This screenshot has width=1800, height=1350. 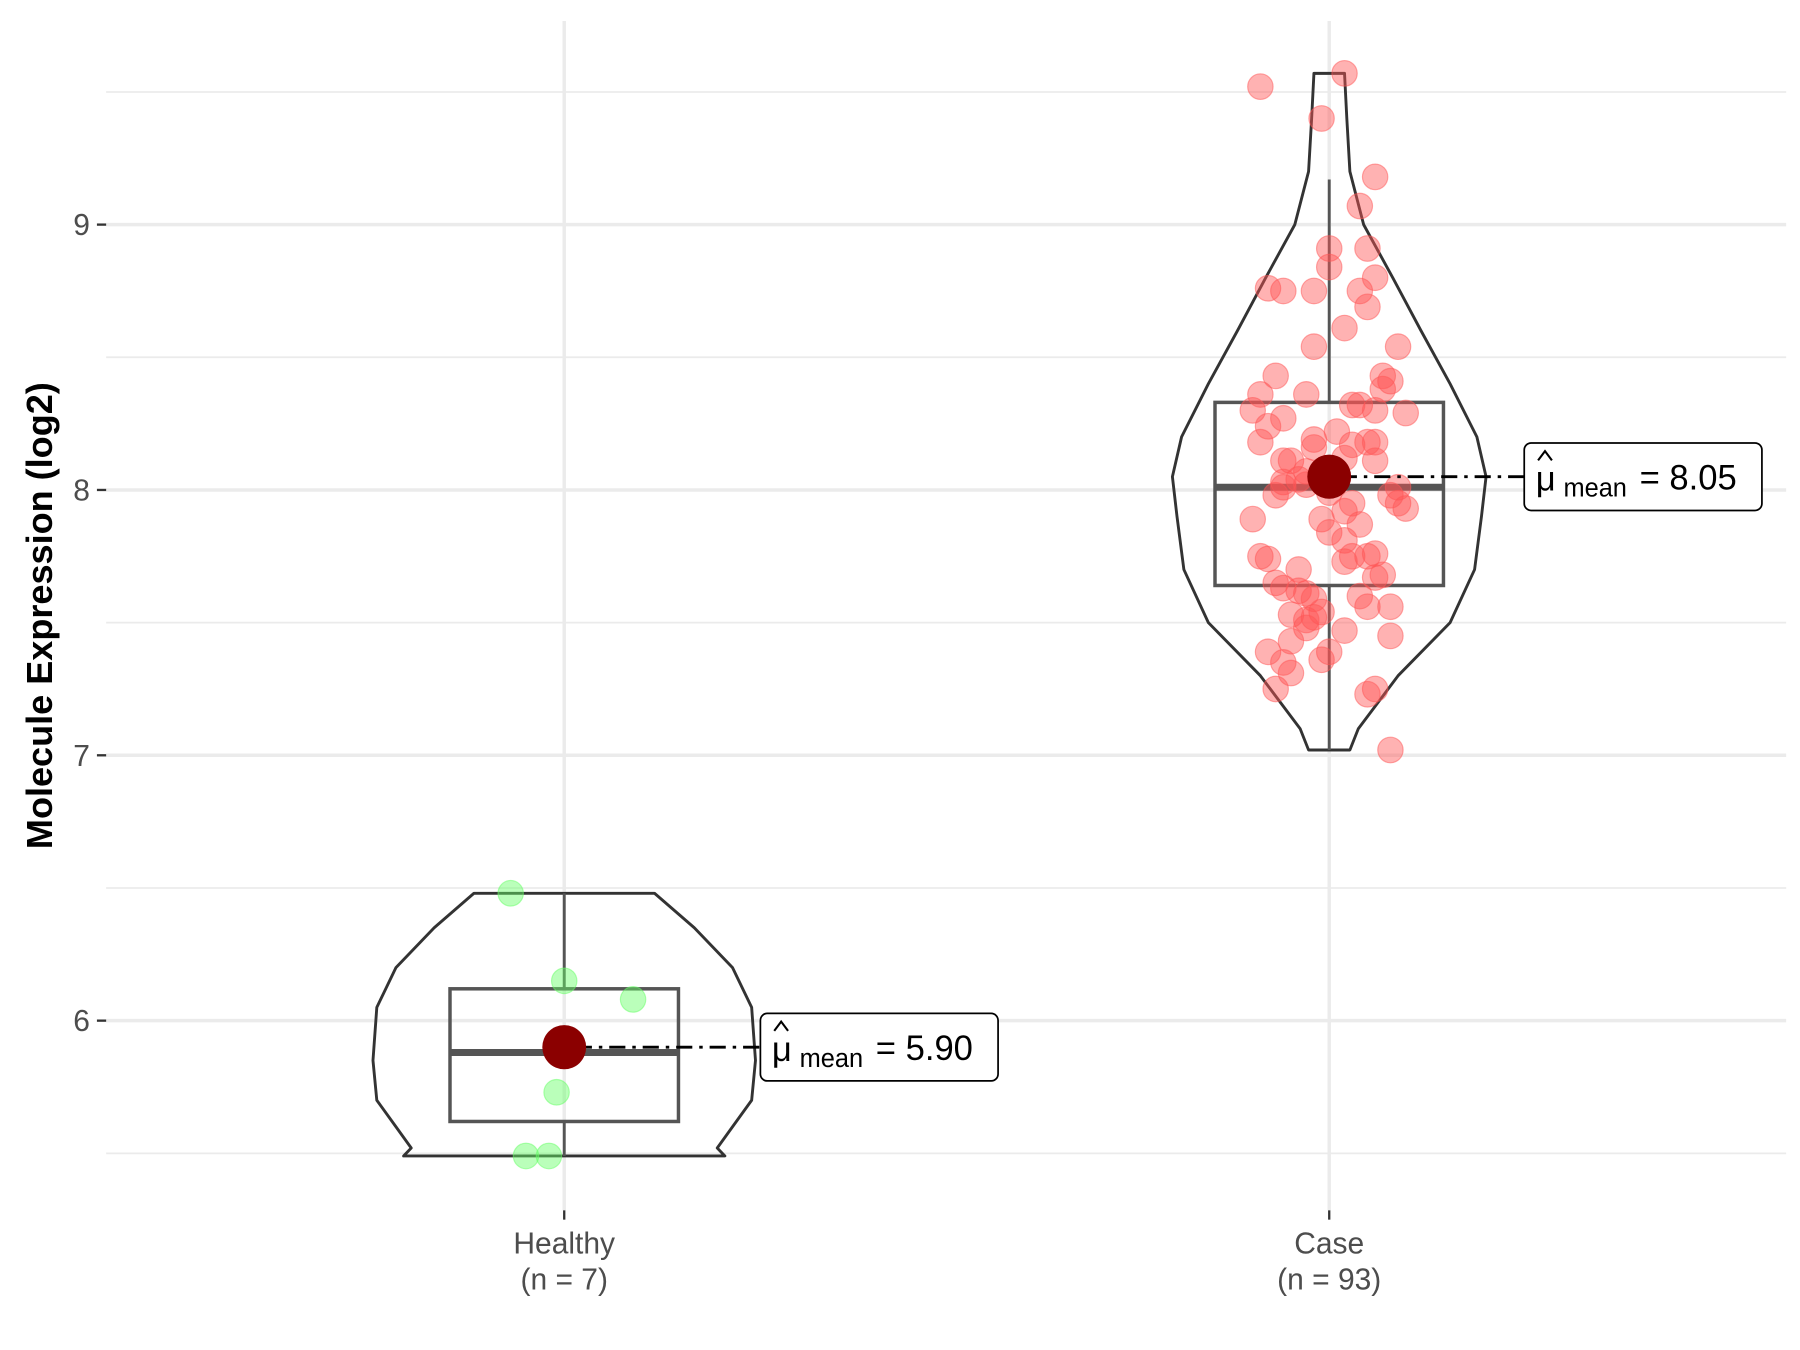 I want to click on y-axis-label: Molecule Expression (log2), so click(x=39, y=615).